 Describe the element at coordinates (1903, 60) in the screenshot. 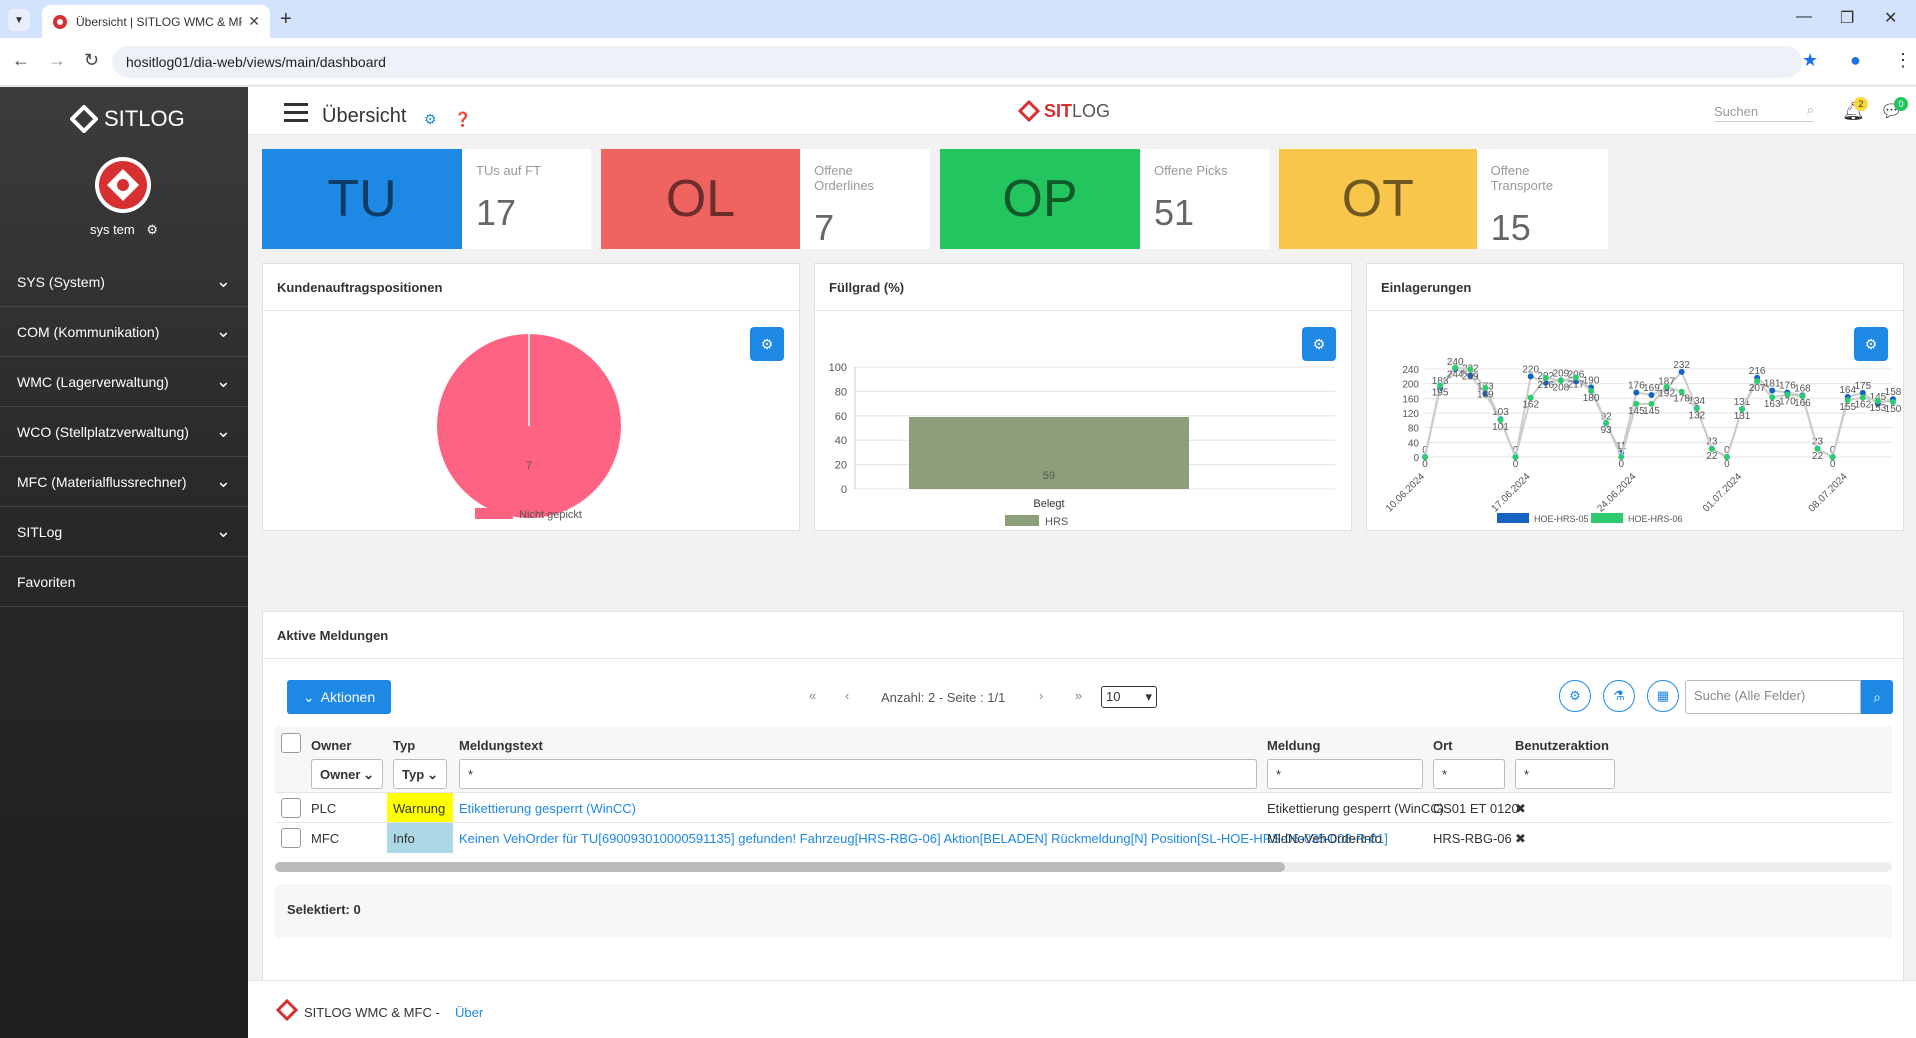

I see `menu-dots-icon: ⋮` at that location.